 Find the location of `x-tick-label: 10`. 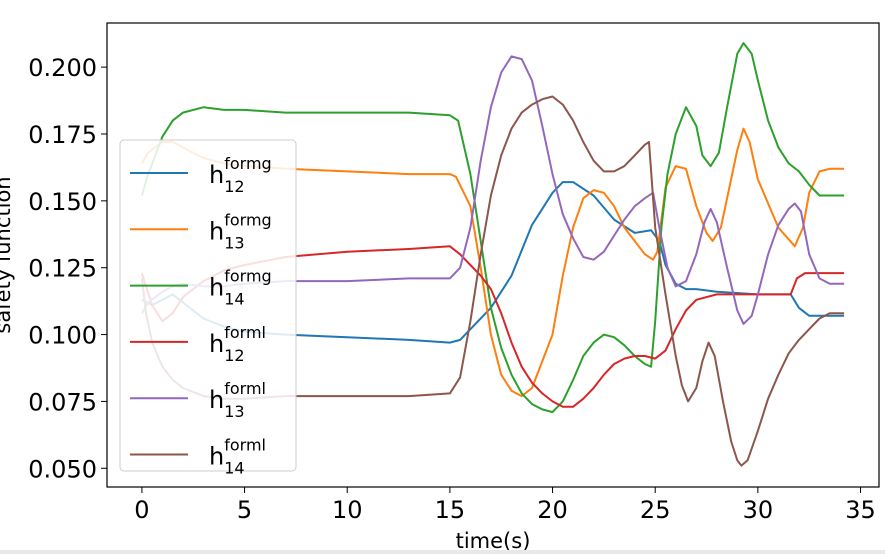

x-tick-label: 10 is located at coordinates (347, 510).